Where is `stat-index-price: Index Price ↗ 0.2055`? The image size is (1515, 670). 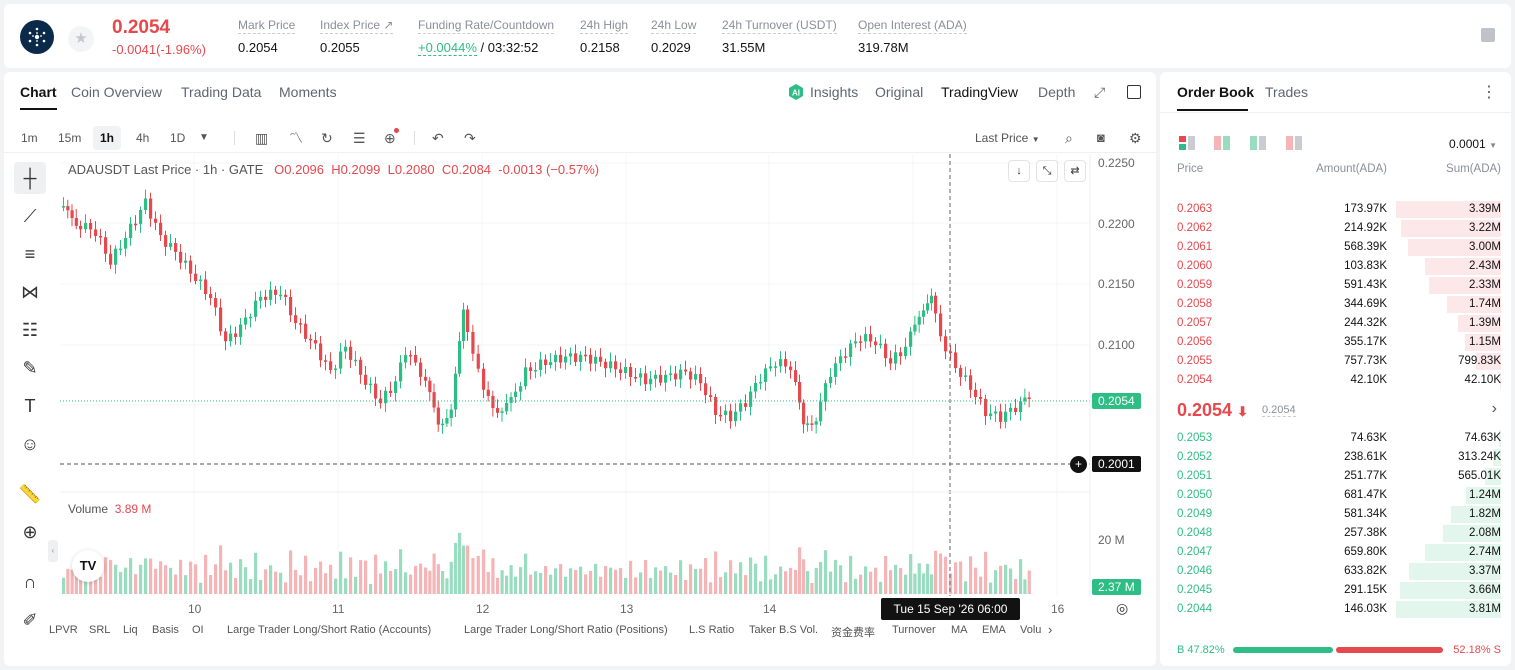 stat-index-price: Index Price ↗ 0.2055 is located at coordinates (357, 36).